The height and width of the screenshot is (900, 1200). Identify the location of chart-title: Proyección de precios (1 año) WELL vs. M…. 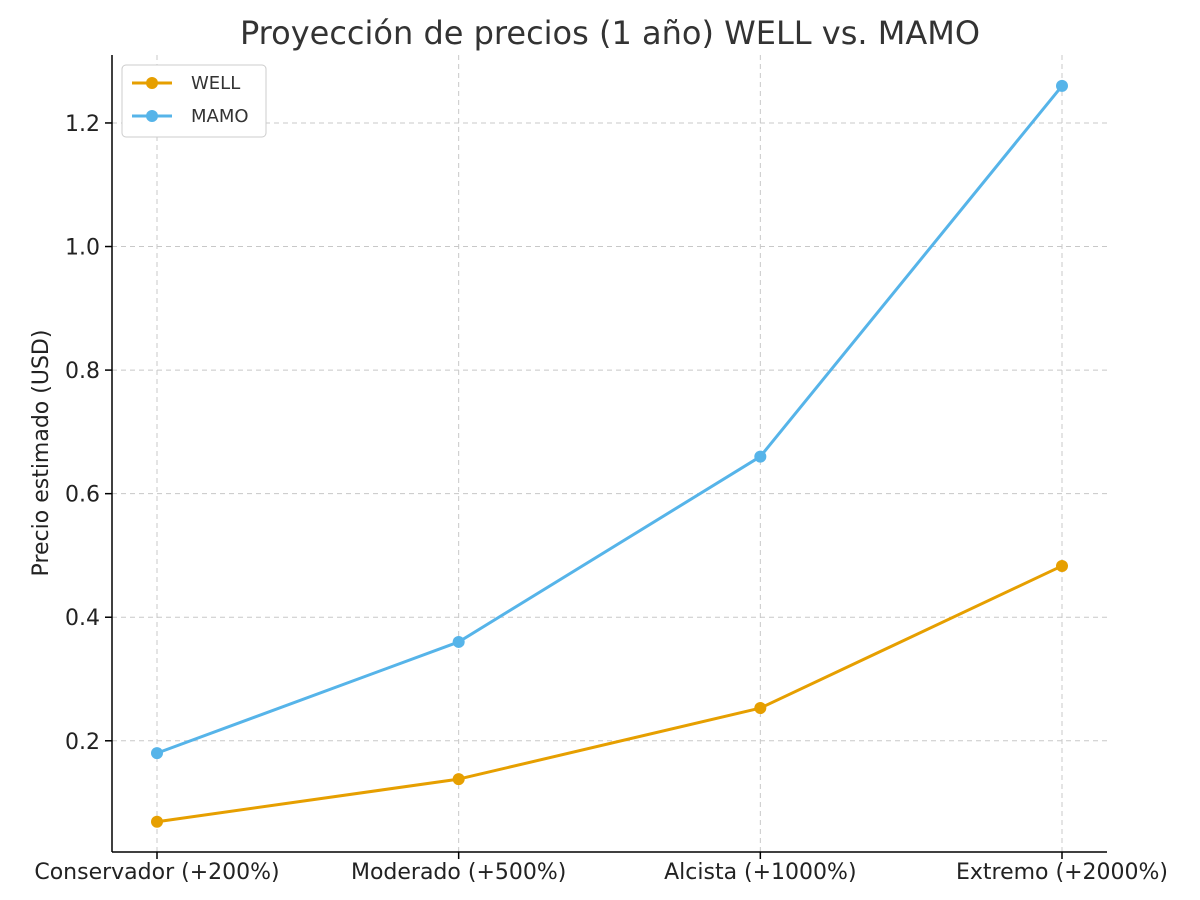
(610, 33).